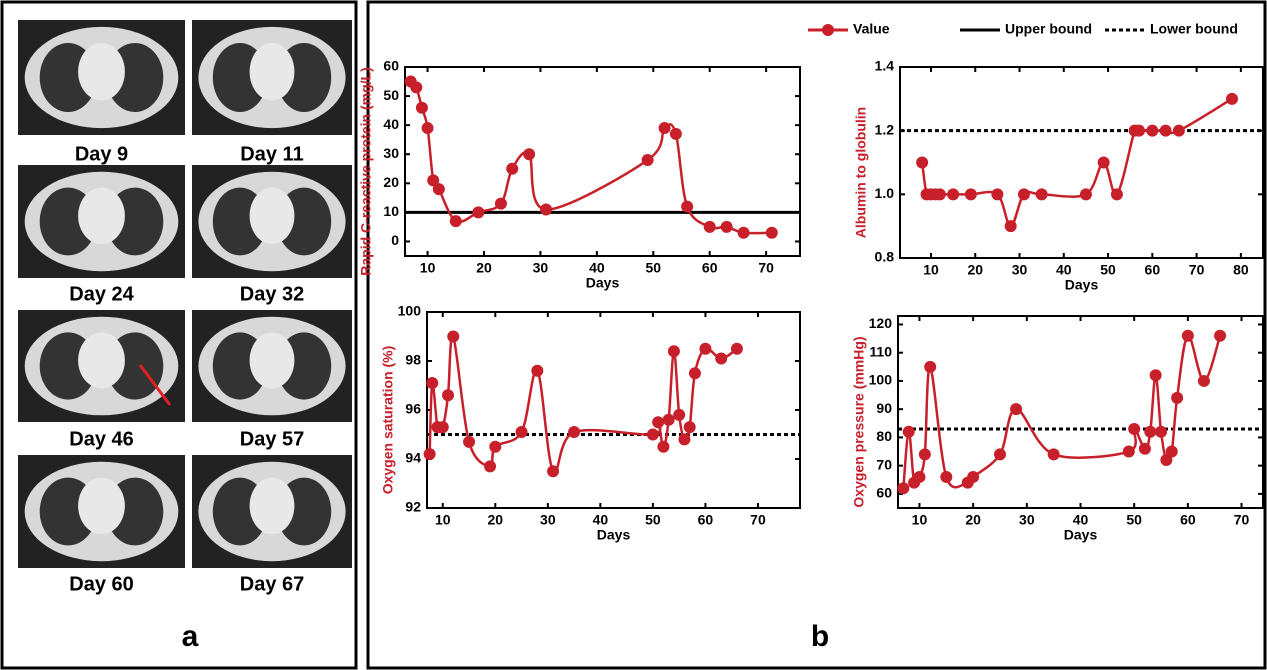  Describe the element at coordinates (272, 439) in the screenshot. I see `image-label: Day 57` at that location.